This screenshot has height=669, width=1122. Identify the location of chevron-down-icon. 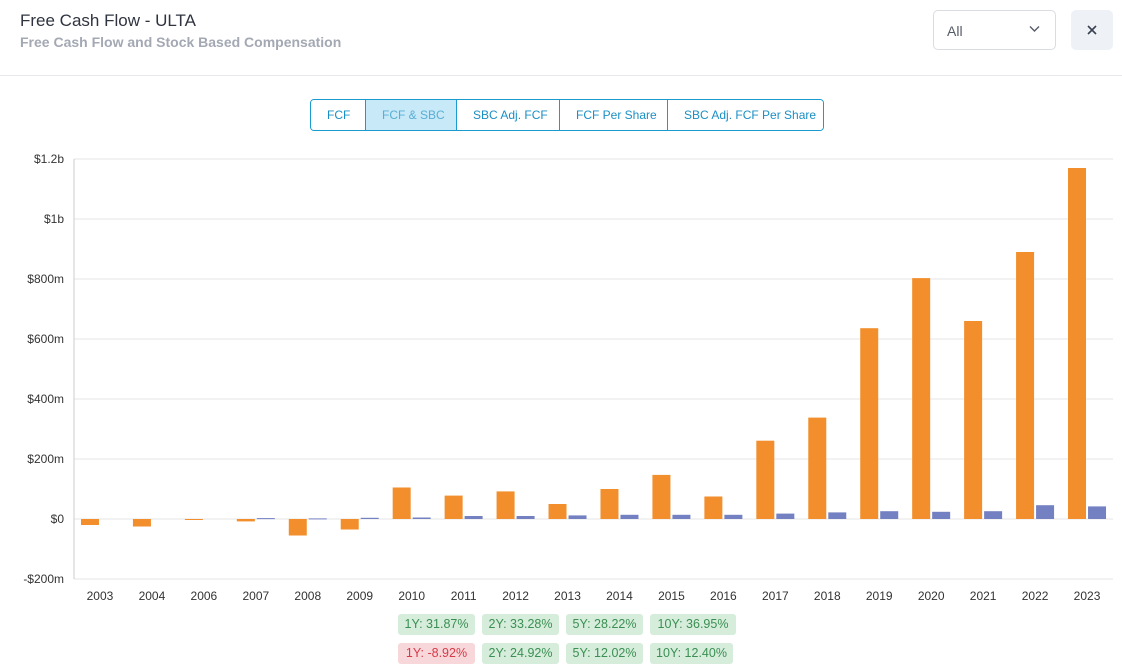
(1034, 29).